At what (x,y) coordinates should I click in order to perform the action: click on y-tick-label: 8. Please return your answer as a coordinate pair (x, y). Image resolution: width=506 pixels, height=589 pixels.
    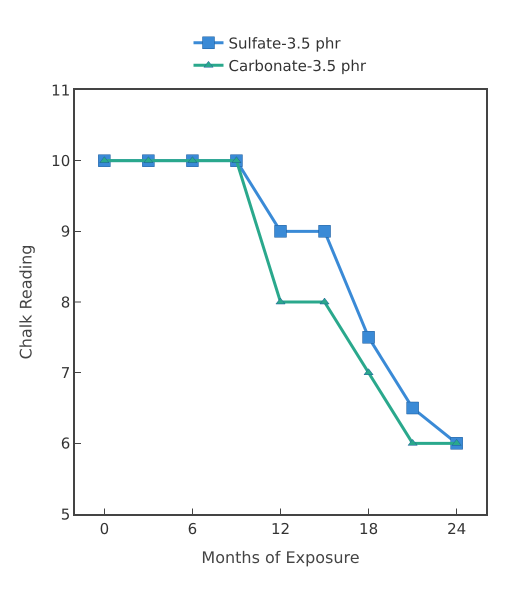
    Looking at the image, I should click on (65, 302).